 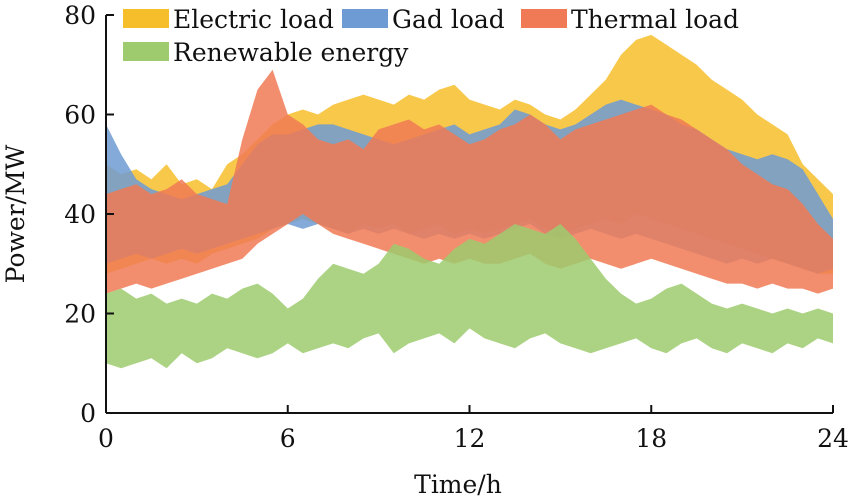 What do you see at coordinates (291, 52) in the screenshot?
I see `legend-label-renewable-energy: Renewable energy` at bounding box center [291, 52].